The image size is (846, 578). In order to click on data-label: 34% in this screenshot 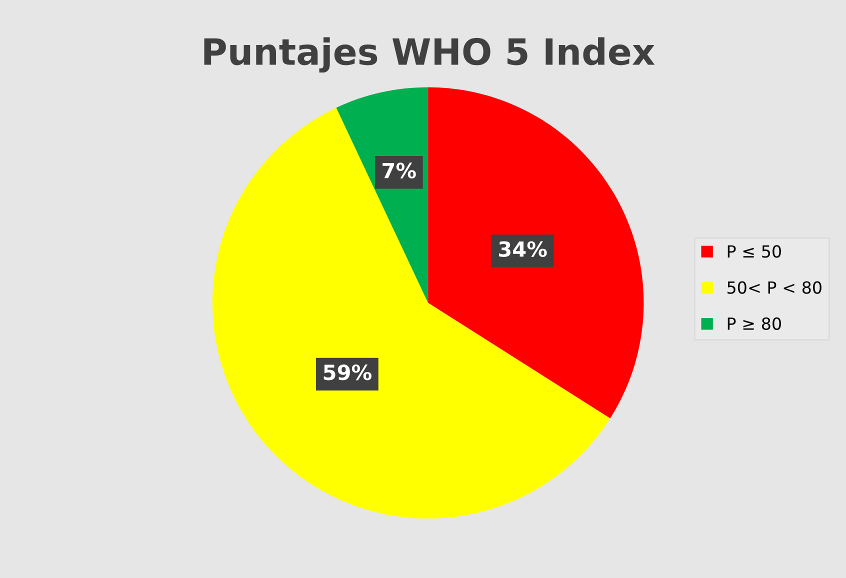, I will do `click(523, 249)`.